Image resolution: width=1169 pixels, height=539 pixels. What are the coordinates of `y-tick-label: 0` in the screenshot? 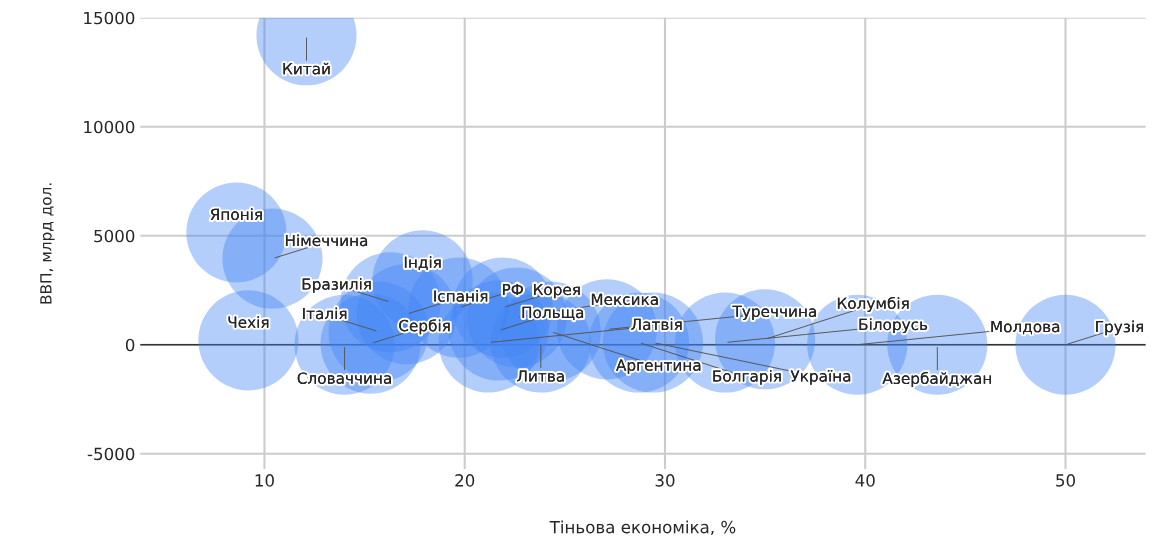 It's located at (130, 345).